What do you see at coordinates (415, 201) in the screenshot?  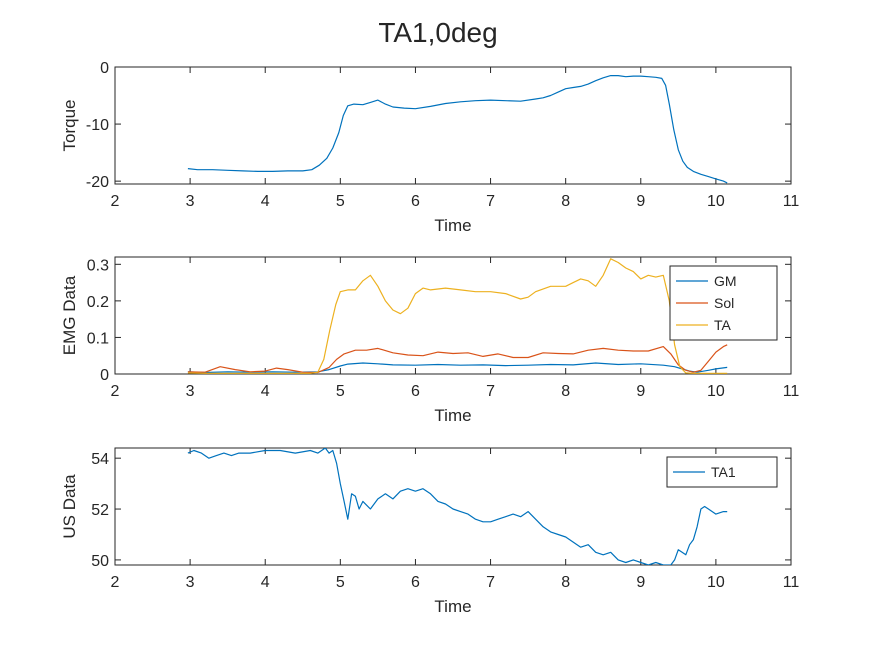 I see `torque-xtick-label: 6` at bounding box center [415, 201].